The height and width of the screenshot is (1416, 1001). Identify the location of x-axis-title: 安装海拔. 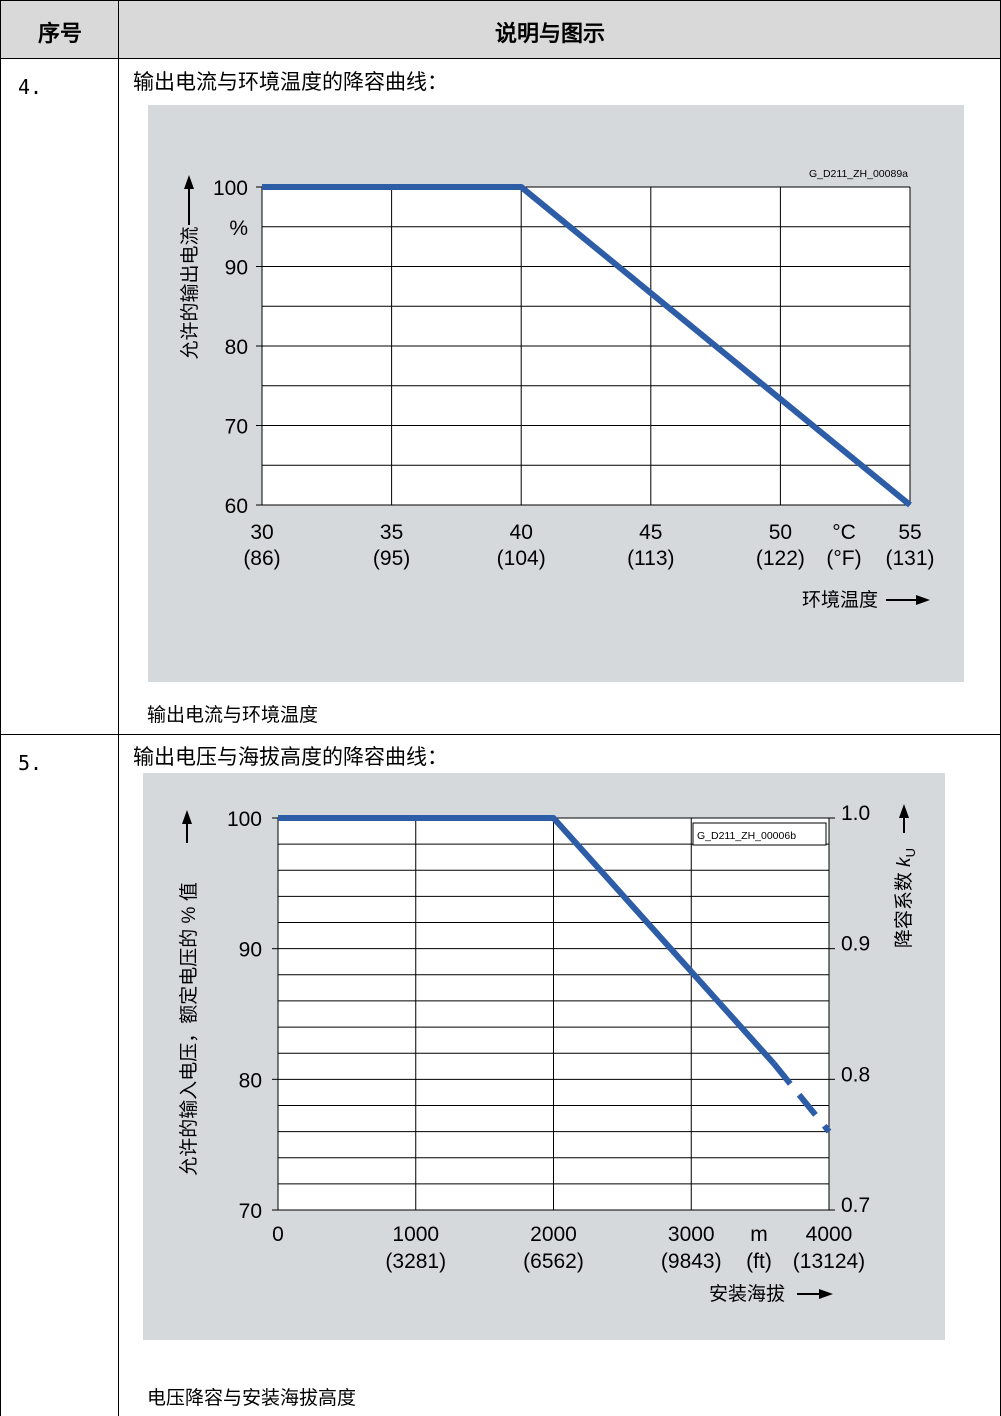
(747, 1294).